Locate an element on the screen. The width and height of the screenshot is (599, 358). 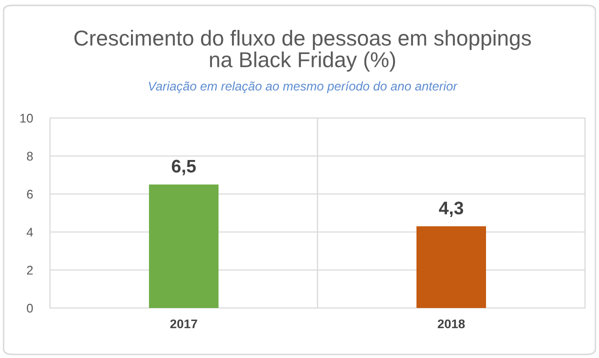
chart-subtitle: Variação em relação ao mesmo período do ano anterior is located at coordinates (303, 87).